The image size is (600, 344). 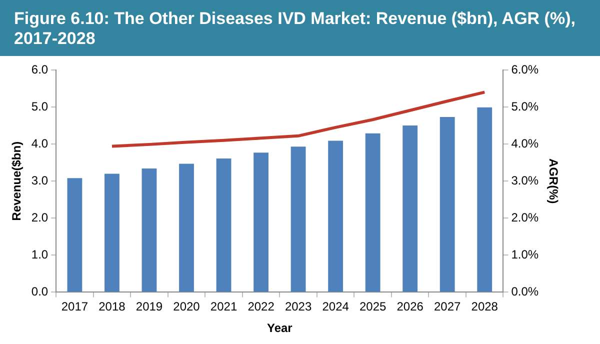 What do you see at coordinates (525, 291) in the screenshot?
I see `y2-tick-label: 0.0%` at bounding box center [525, 291].